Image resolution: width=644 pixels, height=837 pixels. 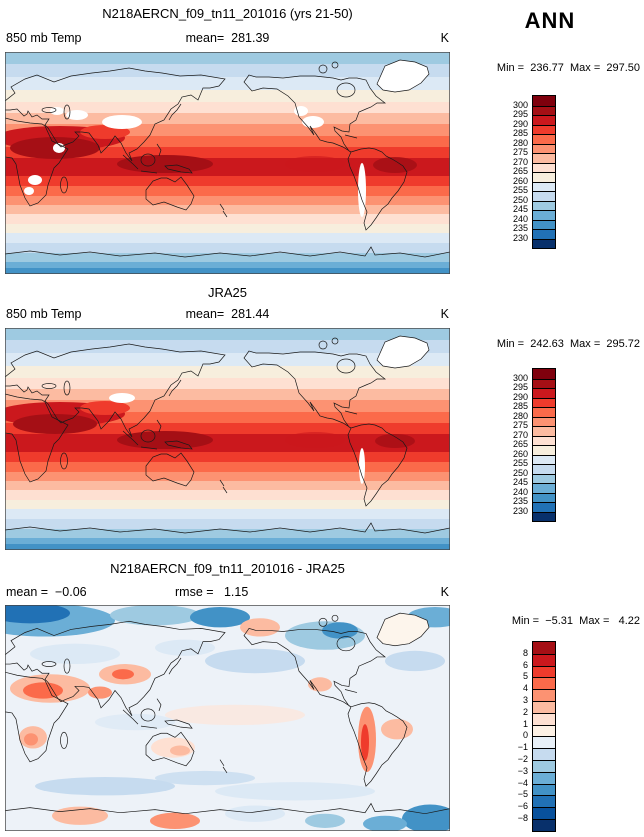 I want to click on rmse-value: rmse = 1.15, so click(x=212, y=592).